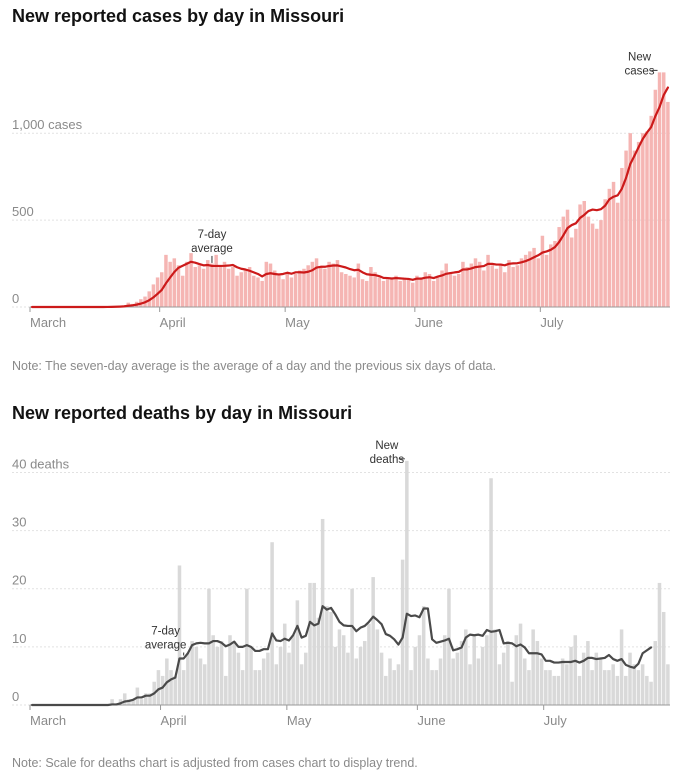 This screenshot has width=679, height=777. I want to click on cases-y-tick-label: 1,000 cases, so click(47, 124).